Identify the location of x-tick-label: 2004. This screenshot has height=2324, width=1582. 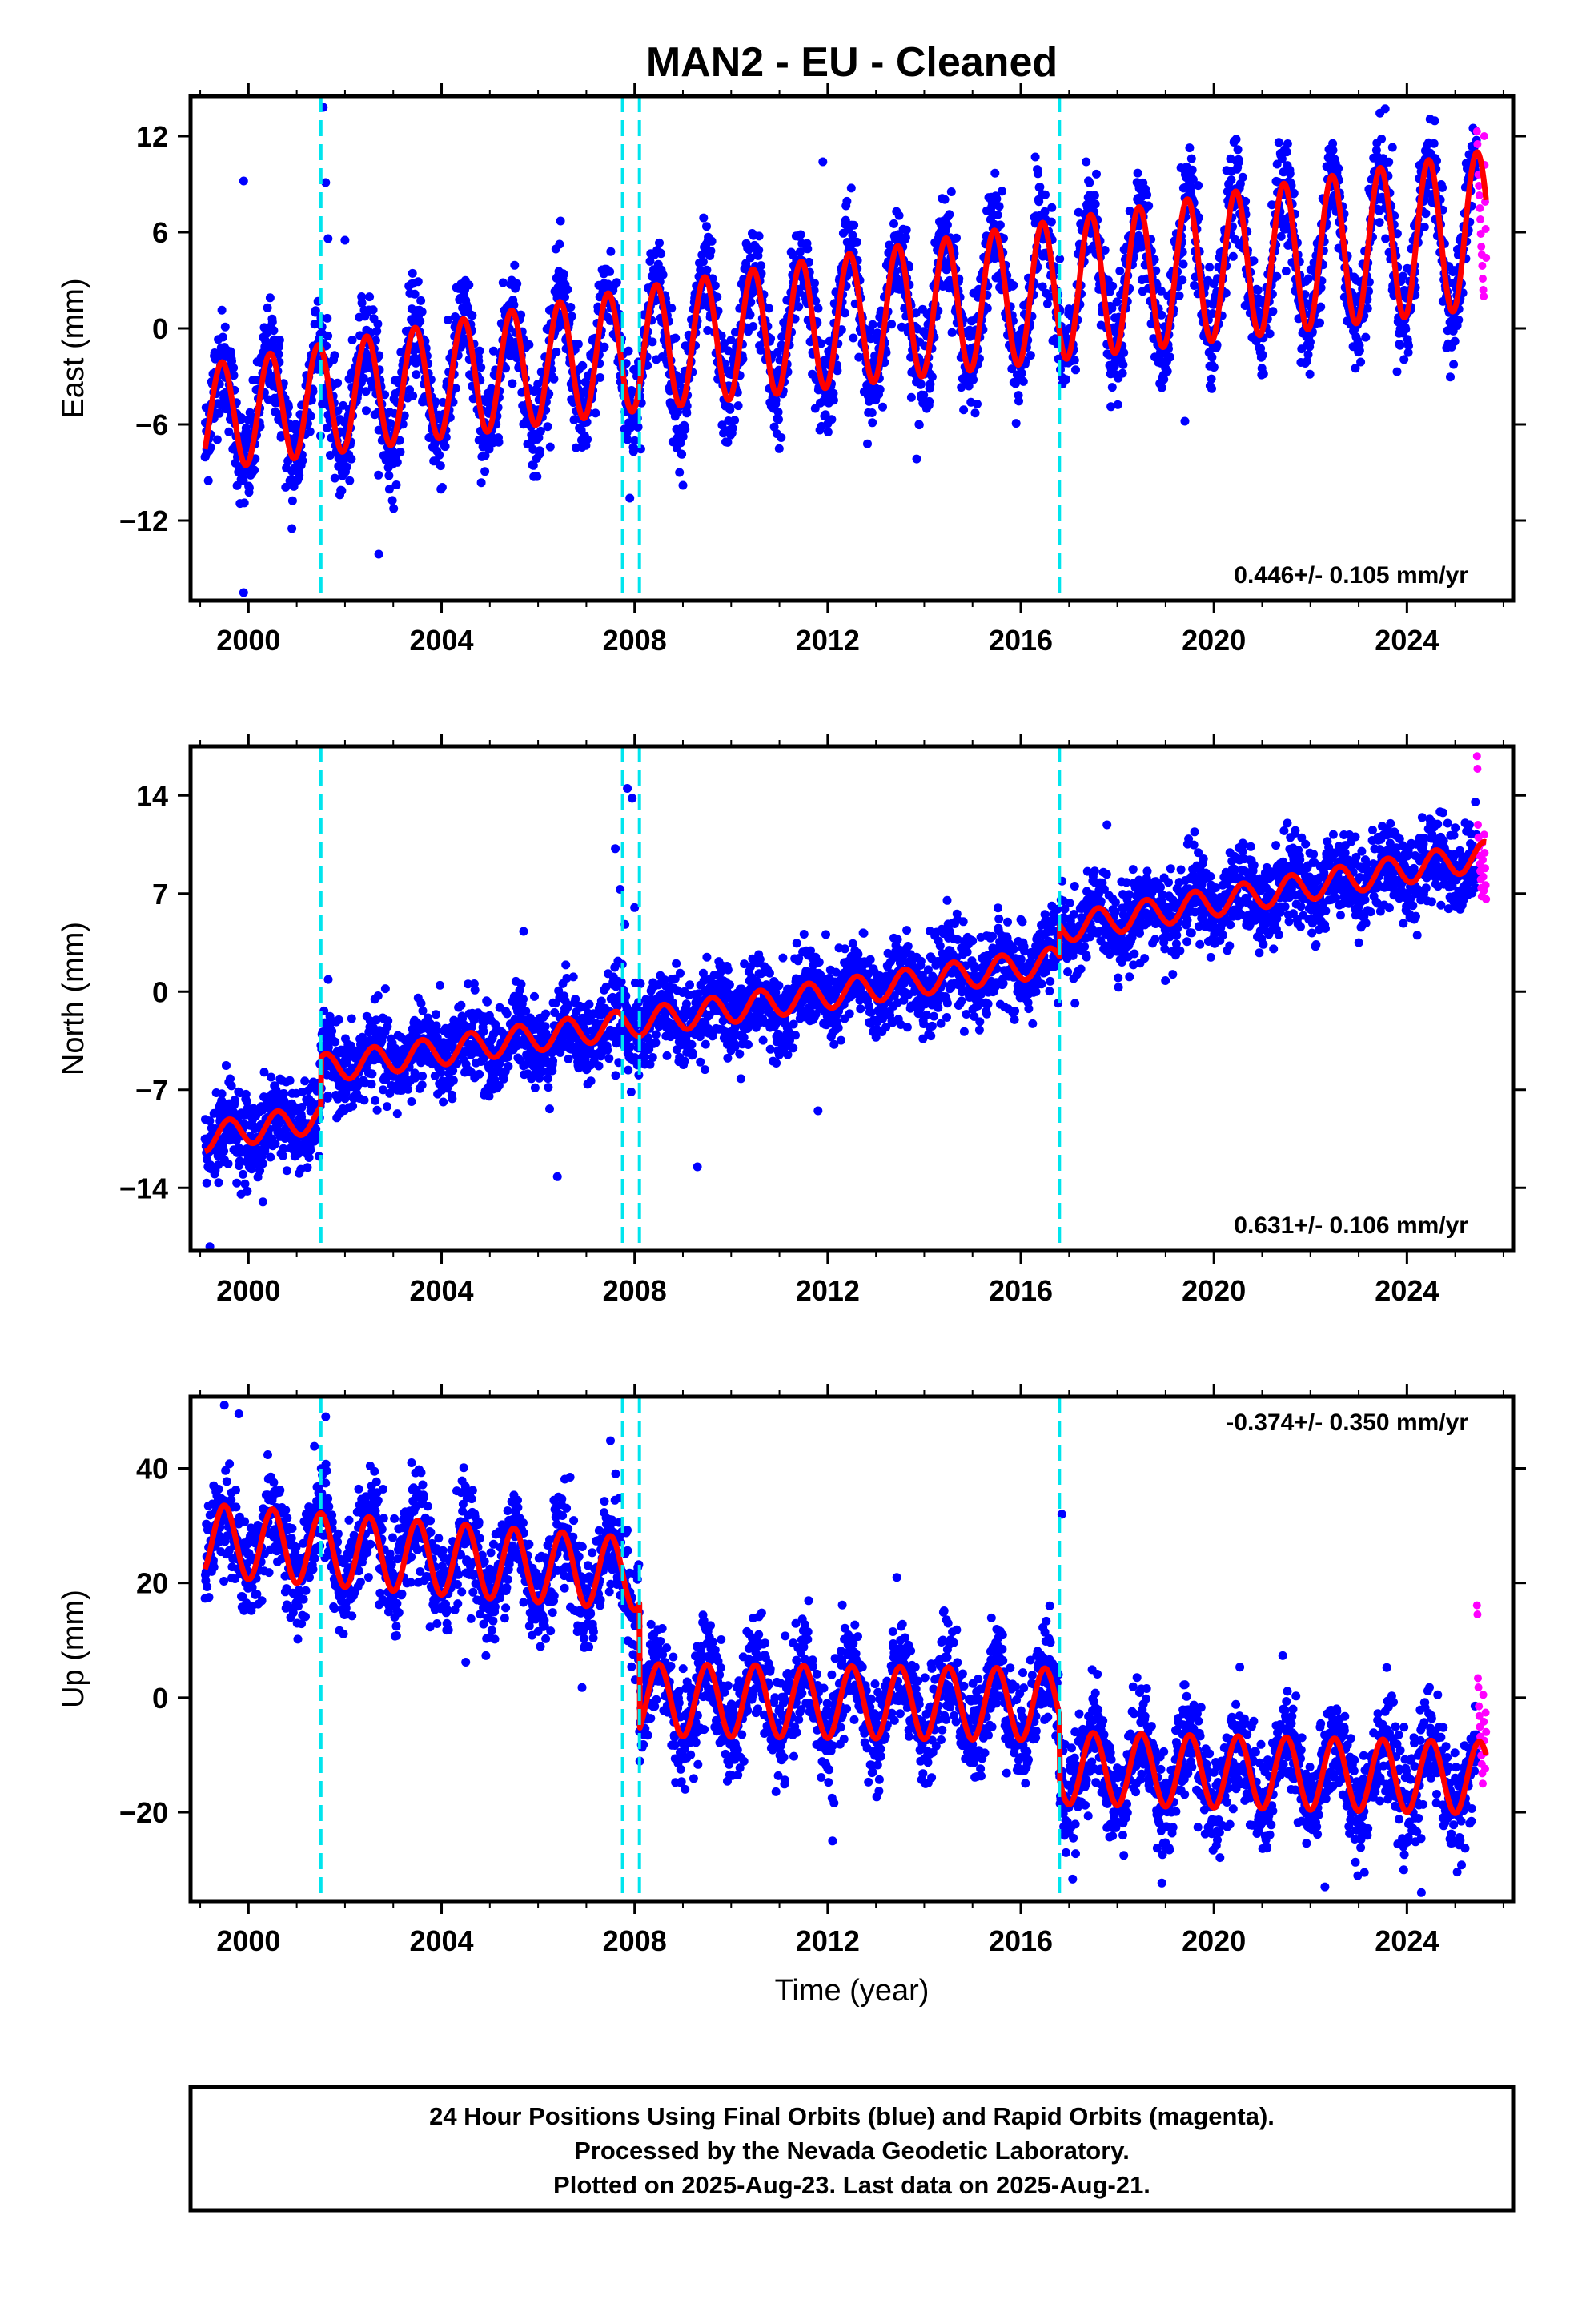
(441, 640).